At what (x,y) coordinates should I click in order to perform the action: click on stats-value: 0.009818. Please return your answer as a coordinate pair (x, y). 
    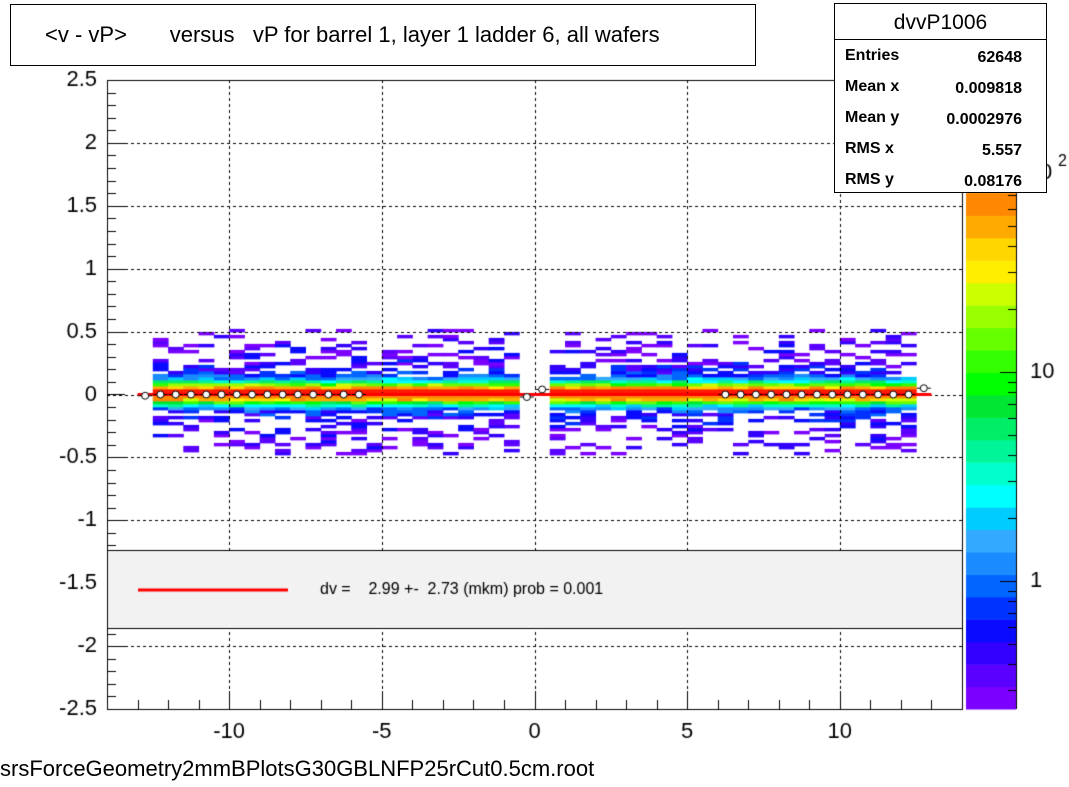
    Looking at the image, I should click on (988, 88).